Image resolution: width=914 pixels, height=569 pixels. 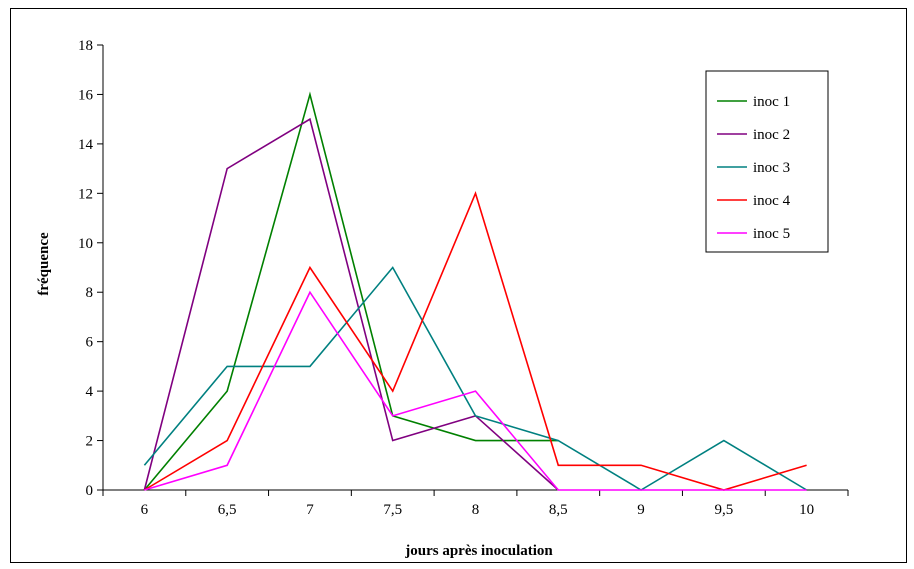 What do you see at coordinates (86, 95) in the screenshot?
I see `y-tick-label: 16` at bounding box center [86, 95].